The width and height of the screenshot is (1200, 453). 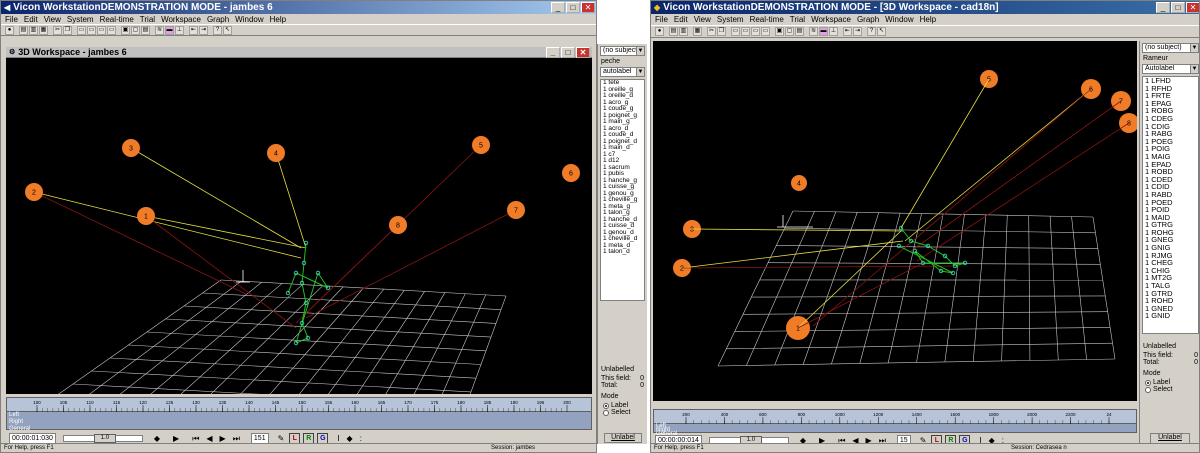 I want to click on marker-list-item: 1 CDID, so click(x=1157, y=187).